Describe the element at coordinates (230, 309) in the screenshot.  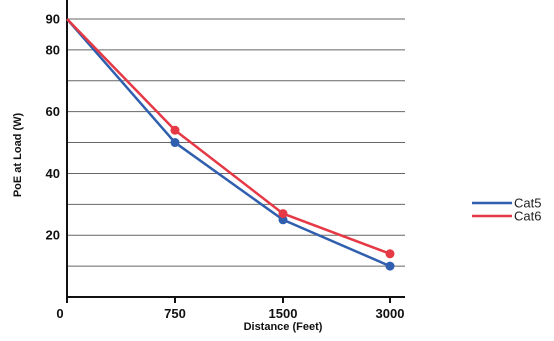
I see `x-ticks: 0 750 1500 3000` at that location.